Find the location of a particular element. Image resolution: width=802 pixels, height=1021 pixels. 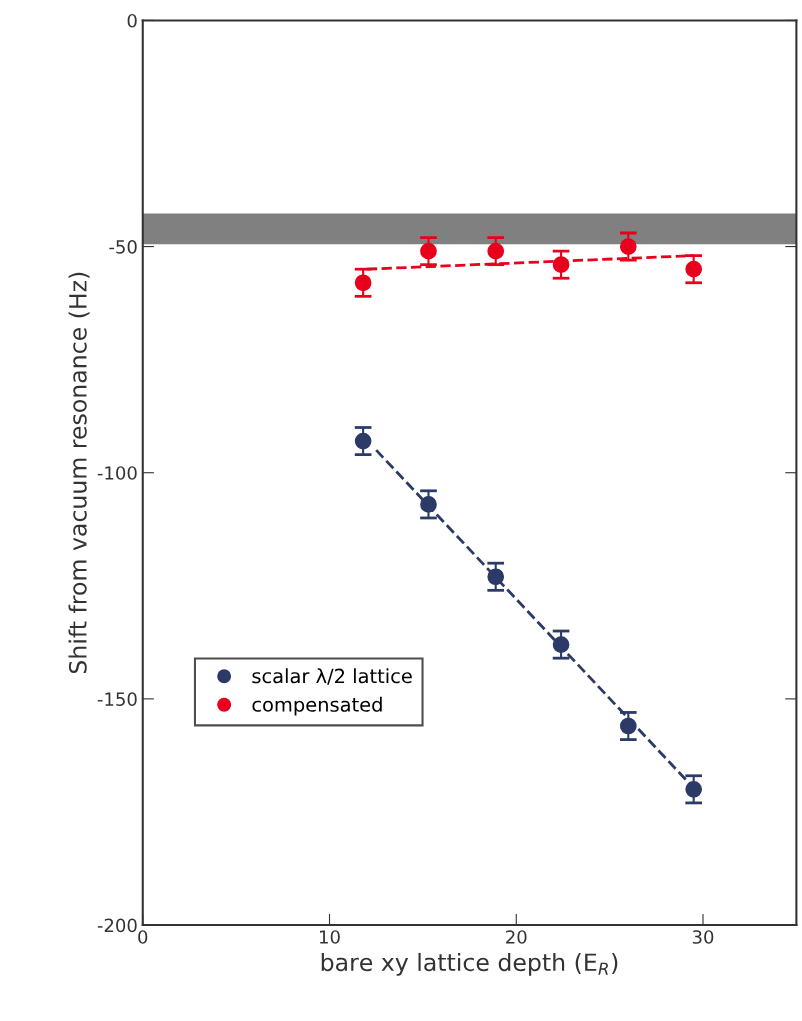

x-tick-label: 30 is located at coordinates (703, 937).